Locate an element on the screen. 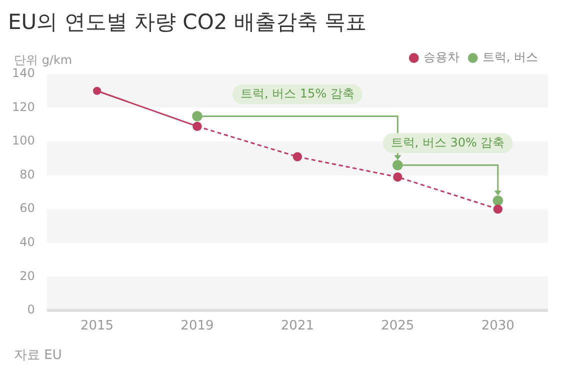 This screenshot has width=570, height=386. y-tick-label: 20 is located at coordinates (27, 275).